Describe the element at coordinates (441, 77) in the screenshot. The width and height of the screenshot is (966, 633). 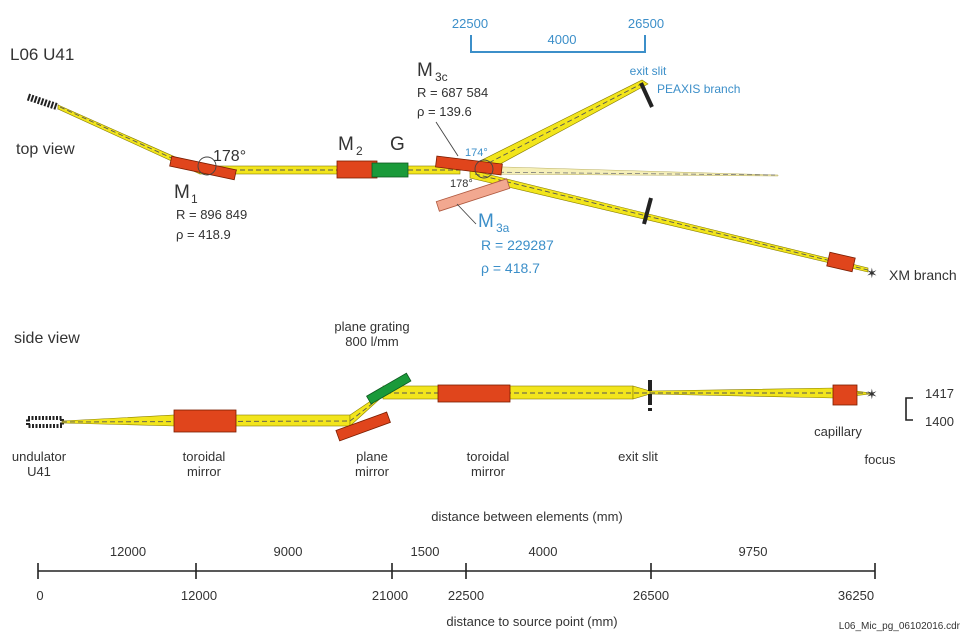
I see `m3c-subscript: 3c` at that location.